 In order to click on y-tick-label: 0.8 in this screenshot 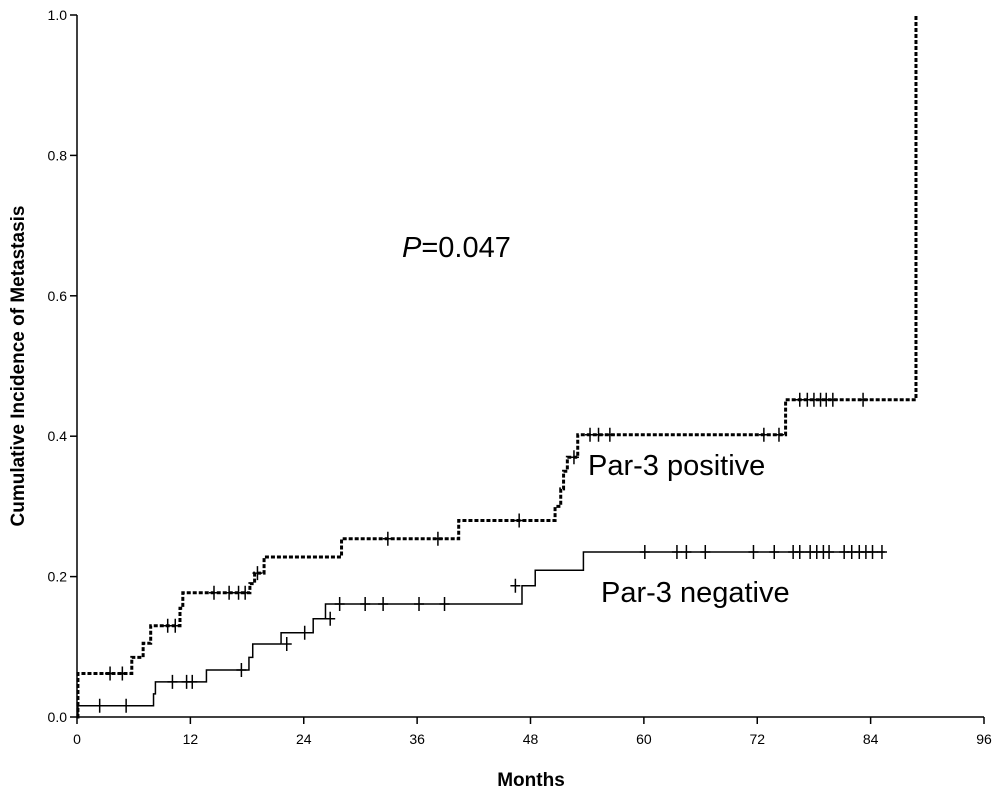, I will do `click(58, 155)`.